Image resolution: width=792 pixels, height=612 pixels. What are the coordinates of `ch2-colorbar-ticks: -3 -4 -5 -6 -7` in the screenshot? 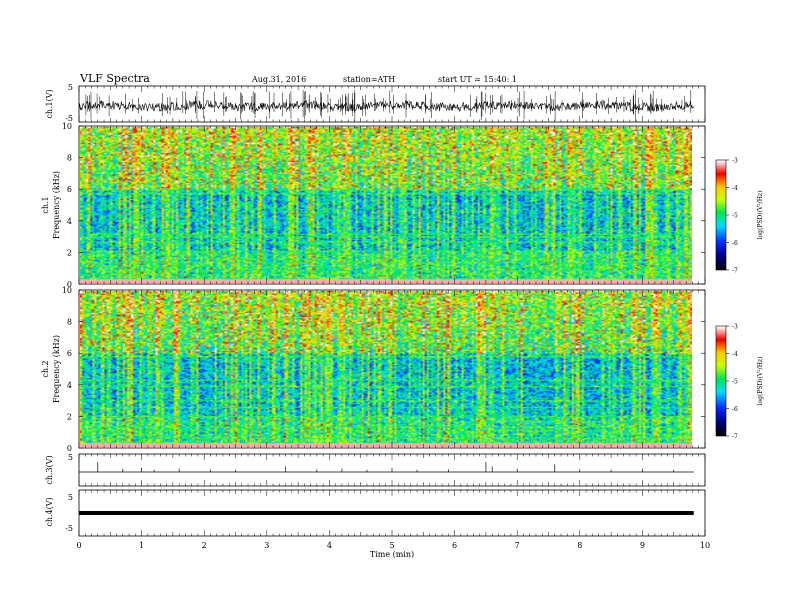 It's located at (732, 382).